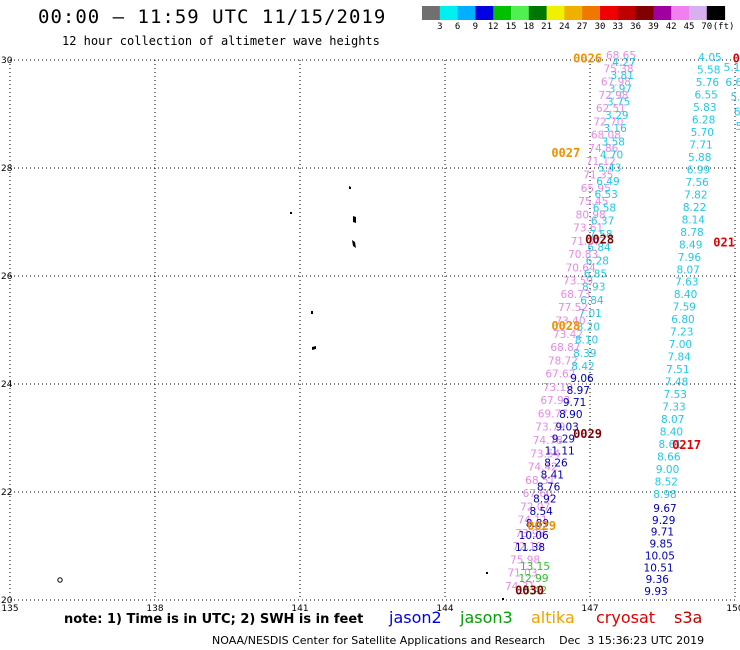 Image resolution: width=740 pixels, height=650 pixels. I want to click on cryosat-swh-value: 8.42, so click(582, 367).